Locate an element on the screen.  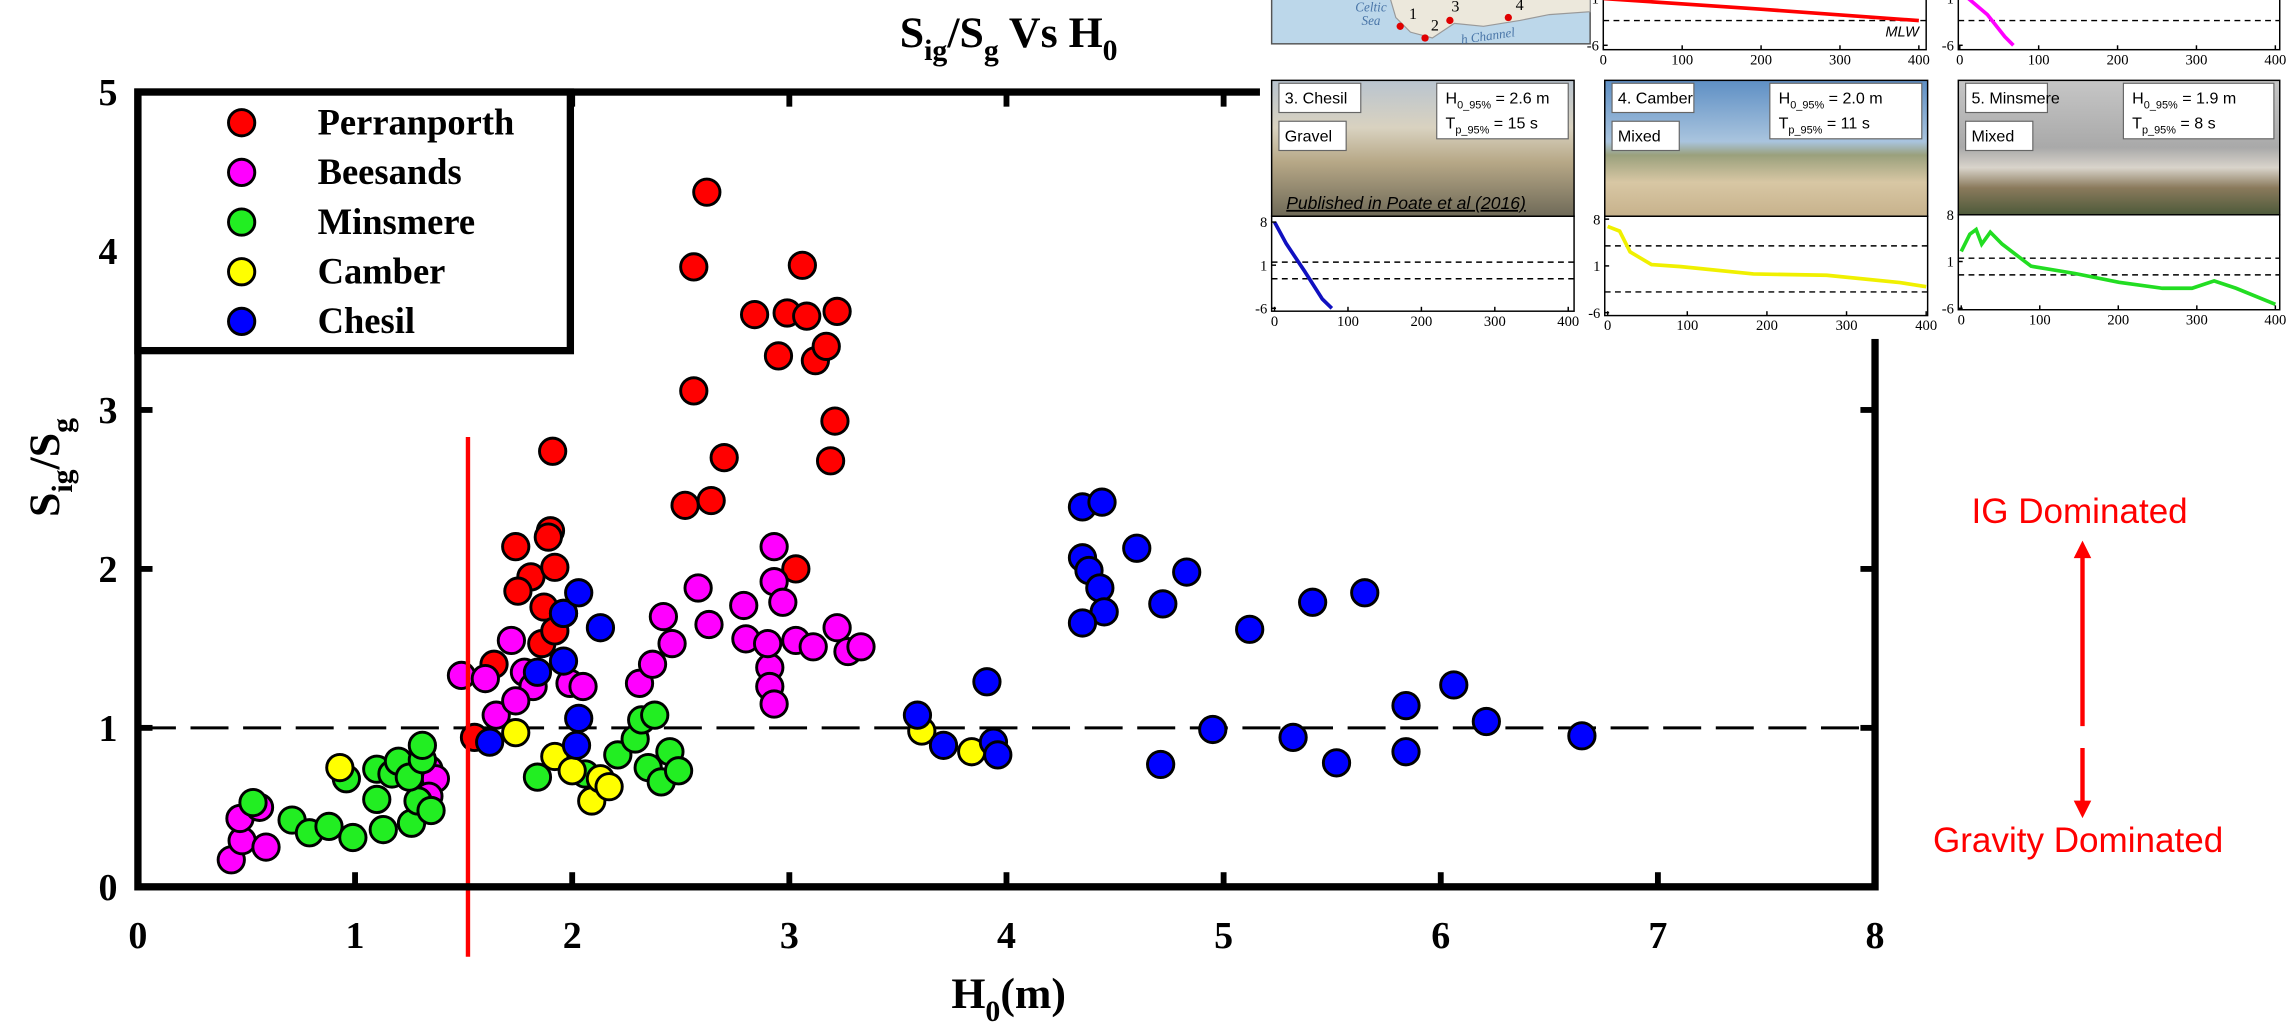
text-part: /S is located at coordinates (965, 33).